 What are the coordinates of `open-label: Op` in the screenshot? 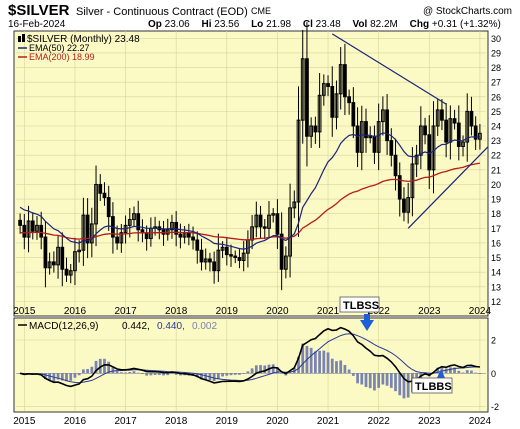 It's located at (155, 24).